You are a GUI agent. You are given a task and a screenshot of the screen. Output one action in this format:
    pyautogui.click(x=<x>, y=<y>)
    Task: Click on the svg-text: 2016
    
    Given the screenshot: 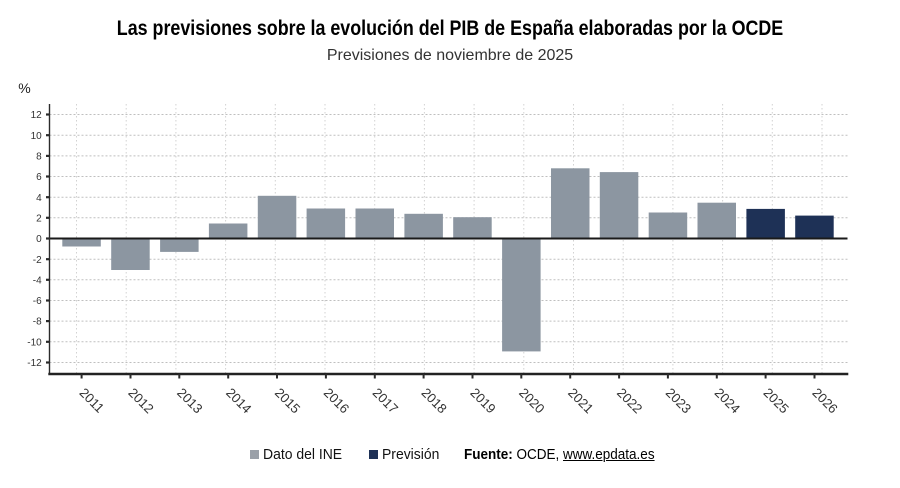 What is the action you would take?
    pyautogui.click(x=336, y=400)
    